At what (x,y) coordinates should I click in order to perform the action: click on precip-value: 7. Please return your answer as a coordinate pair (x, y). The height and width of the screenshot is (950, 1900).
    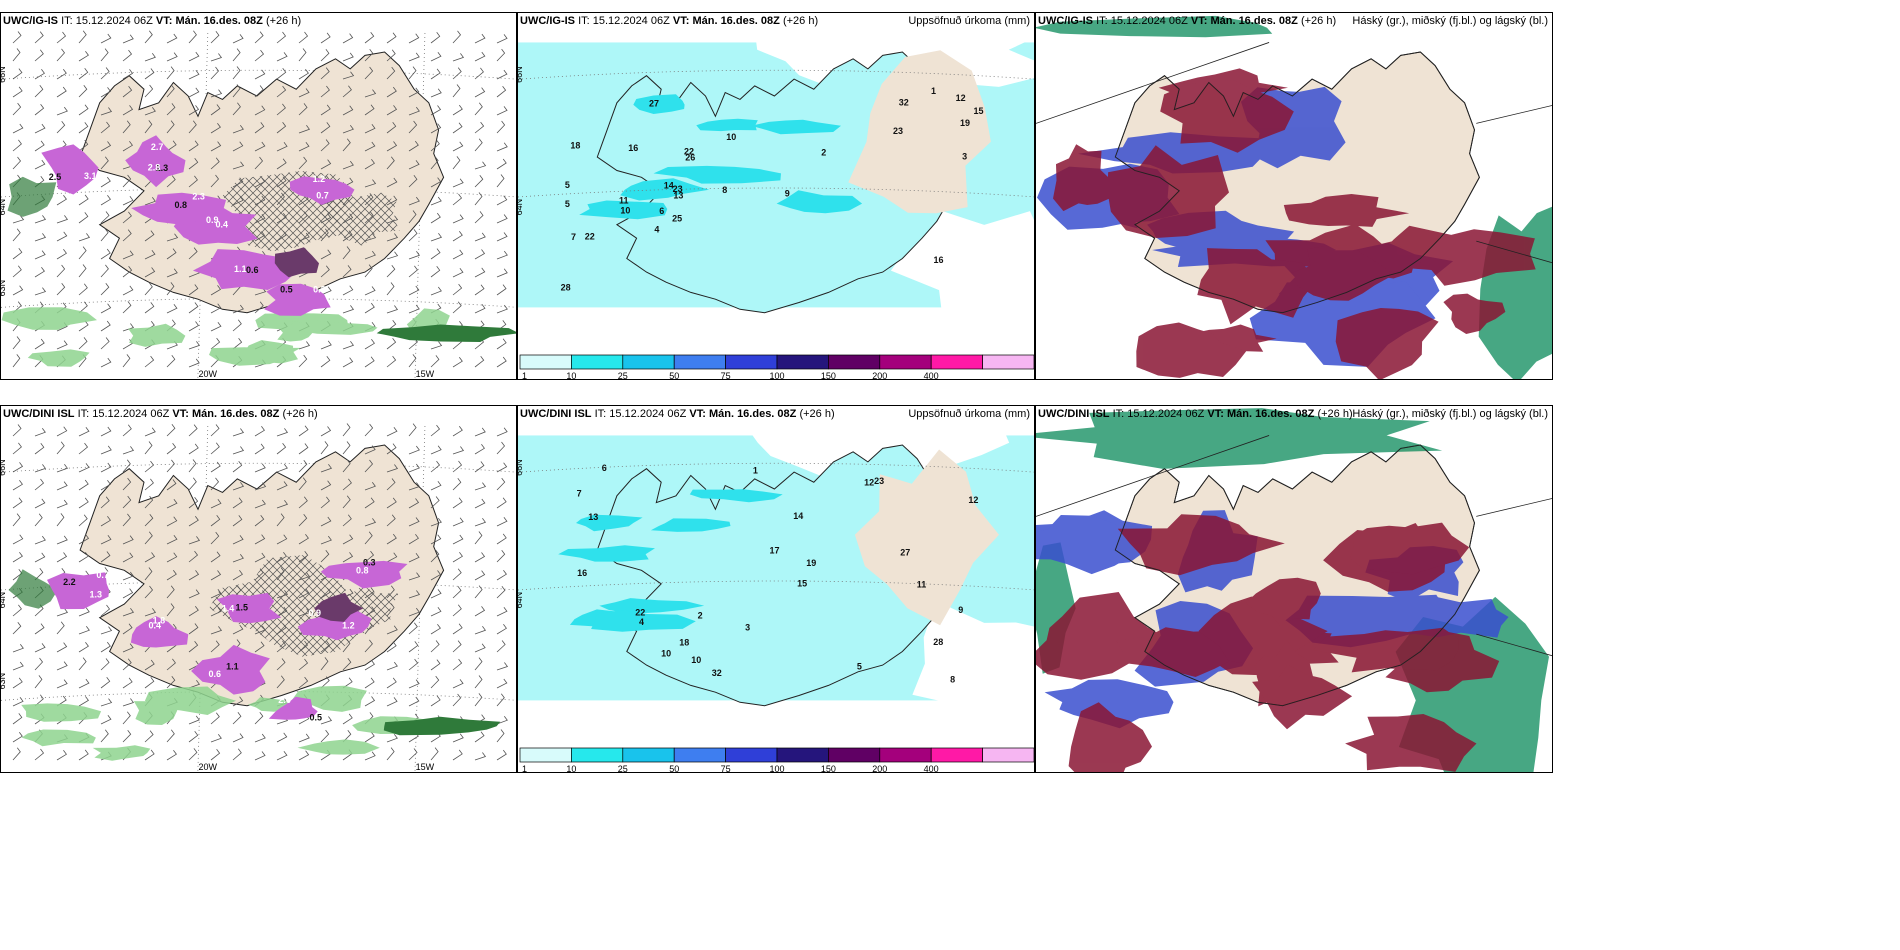
    Looking at the image, I should click on (579, 493).